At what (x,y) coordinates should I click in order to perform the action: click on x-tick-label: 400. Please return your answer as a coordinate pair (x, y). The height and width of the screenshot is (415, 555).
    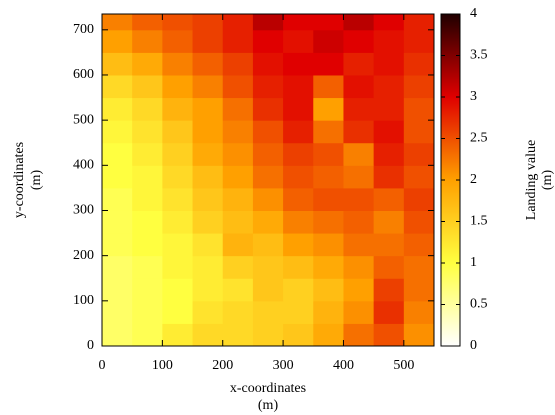
    Looking at the image, I should click on (343, 365).